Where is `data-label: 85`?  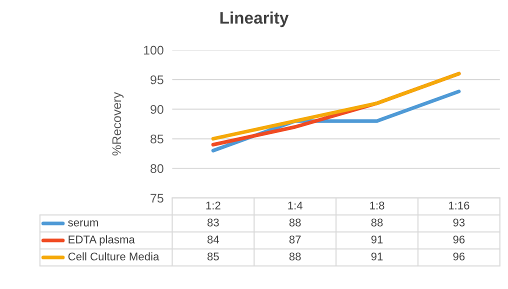 data-label: 85 is located at coordinates (213, 256).